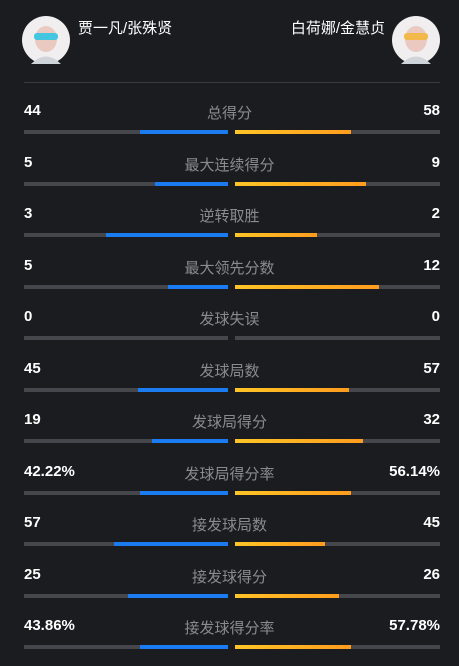 This screenshot has height=666, width=459. What do you see at coordinates (431, 522) in the screenshot?
I see `right-value: 45` at bounding box center [431, 522].